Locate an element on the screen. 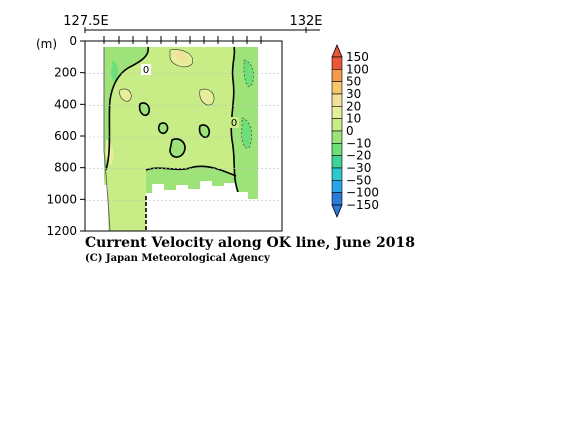 This screenshot has height=423, width=570. x-tick-label-west: 127.5E is located at coordinates (85, 21).